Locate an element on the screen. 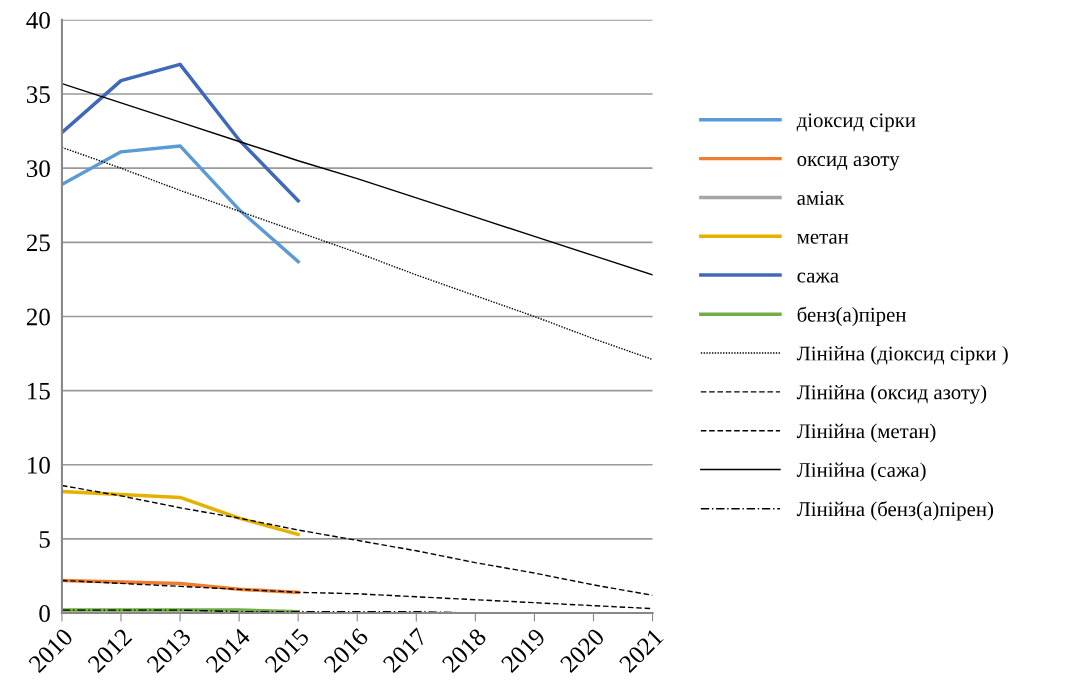  legend-label: Лінійна (метан) is located at coordinates (866, 433).